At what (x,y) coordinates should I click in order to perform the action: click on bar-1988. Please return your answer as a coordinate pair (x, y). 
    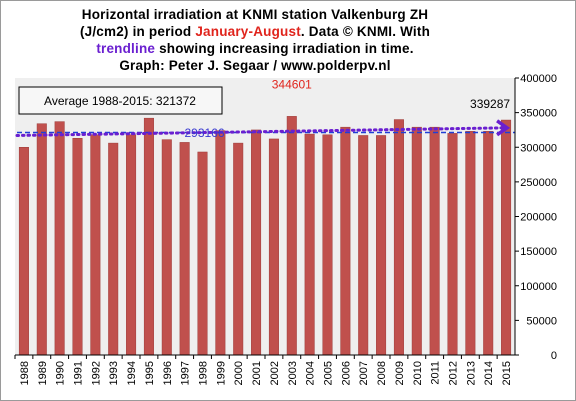
    Looking at the image, I should click on (23, 251).